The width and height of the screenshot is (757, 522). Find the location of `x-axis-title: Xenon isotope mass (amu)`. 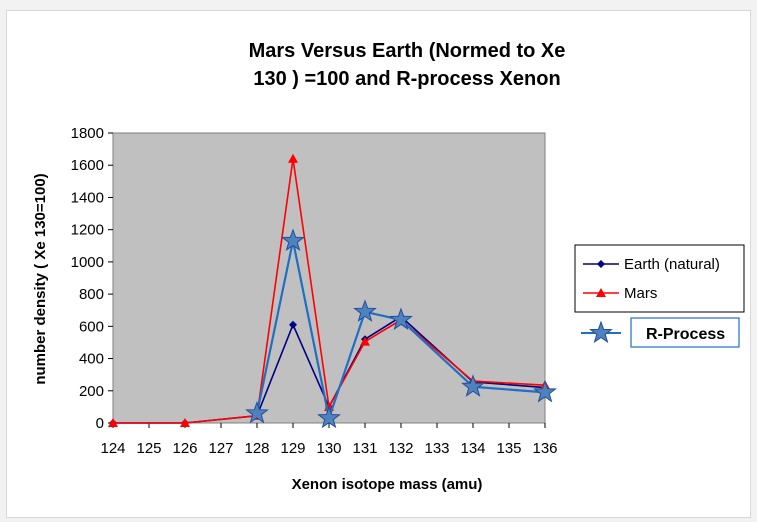

x-axis-title: Xenon isotope mass (amu) is located at coordinates (387, 484).